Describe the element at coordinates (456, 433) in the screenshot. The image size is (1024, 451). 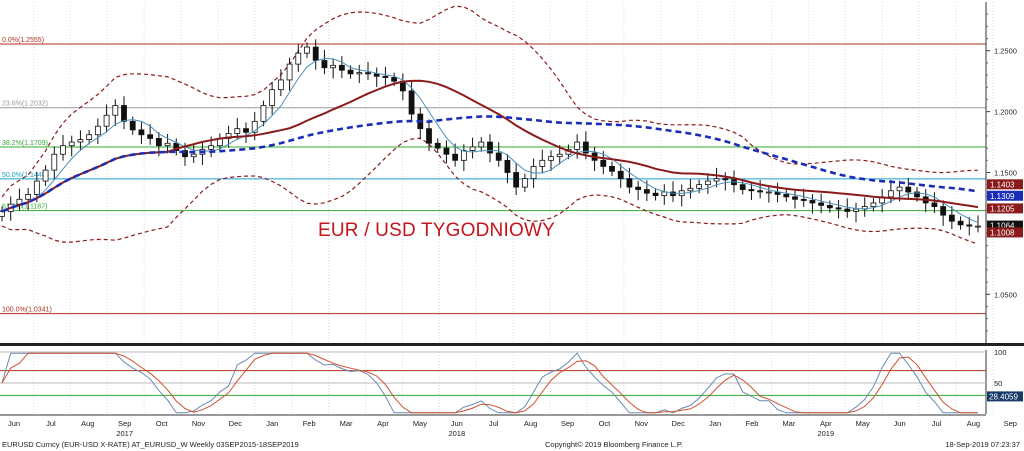
I see `year-label: 2018` at that location.